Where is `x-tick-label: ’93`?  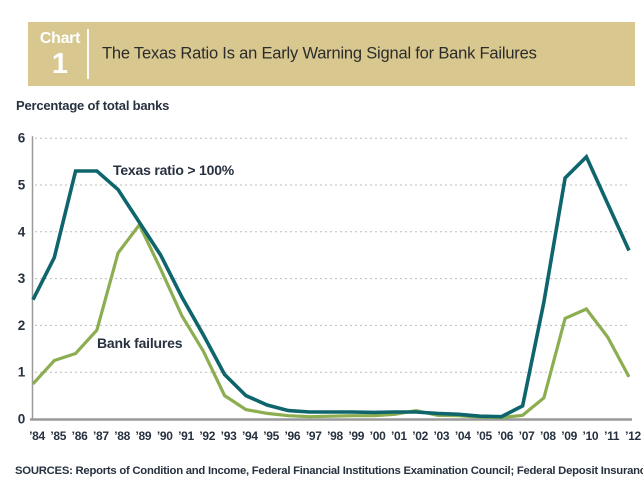
x-tick-label: ’93 is located at coordinates (229, 436).